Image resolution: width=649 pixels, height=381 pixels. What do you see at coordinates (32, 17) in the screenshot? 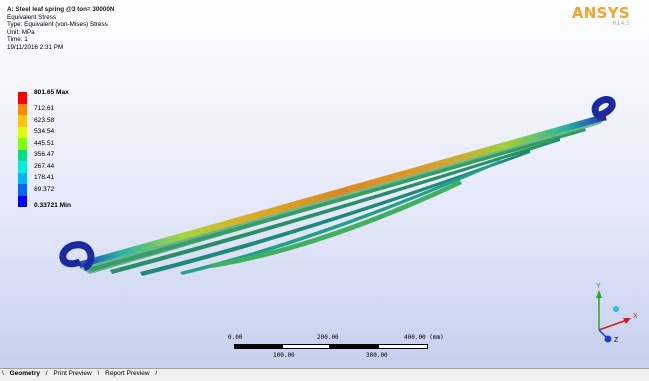
I see `result-name: Equivalent Stress` at bounding box center [32, 17].